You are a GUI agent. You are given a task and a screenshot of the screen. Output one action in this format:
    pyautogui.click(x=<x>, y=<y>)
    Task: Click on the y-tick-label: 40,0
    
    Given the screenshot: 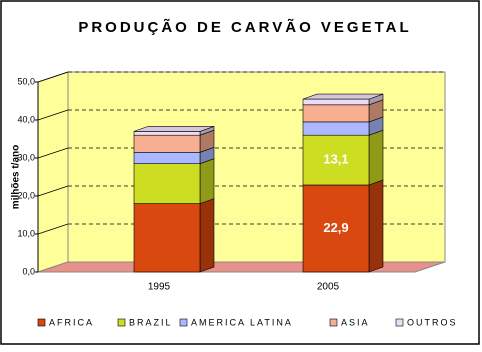 What is the action you would take?
    pyautogui.click(x=26, y=119)
    